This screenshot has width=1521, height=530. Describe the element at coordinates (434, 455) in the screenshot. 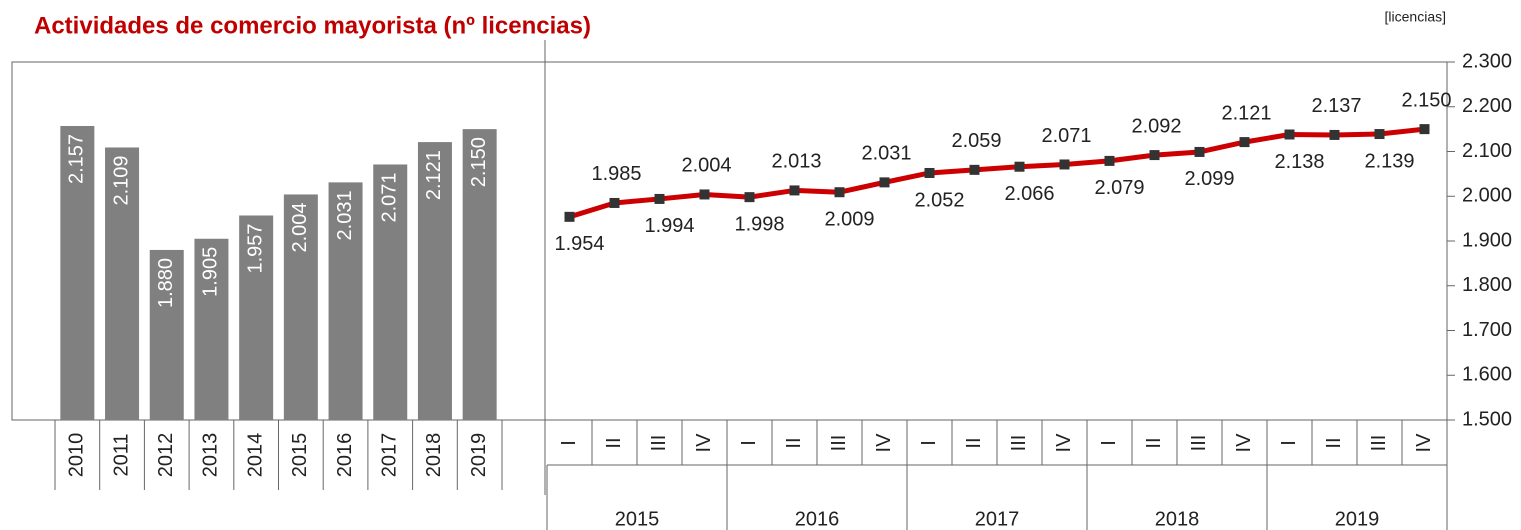

I see `x-tick-label: 2018` at that location.